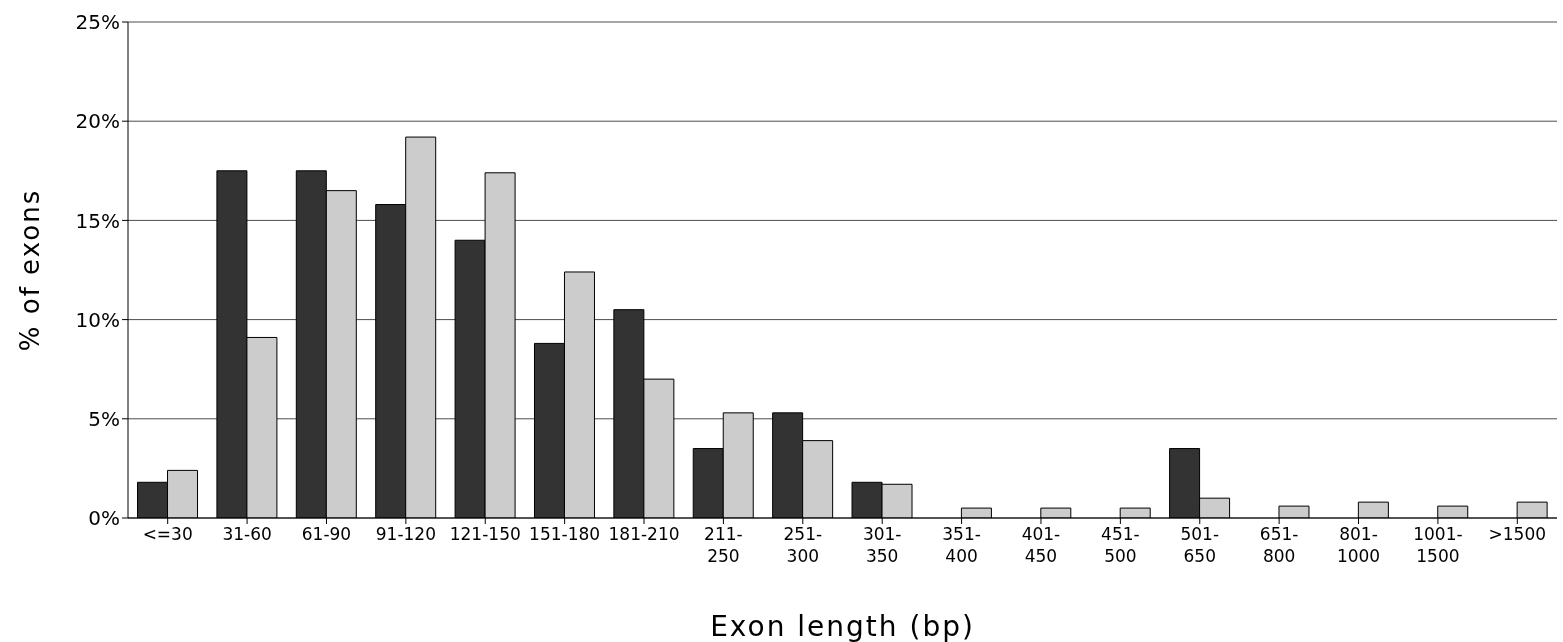 The height and width of the screenshot is (642, 1563). Describe the element at coordinates (104, 418) in the screenshot. I see `y-tick-label: 5%` at that location.